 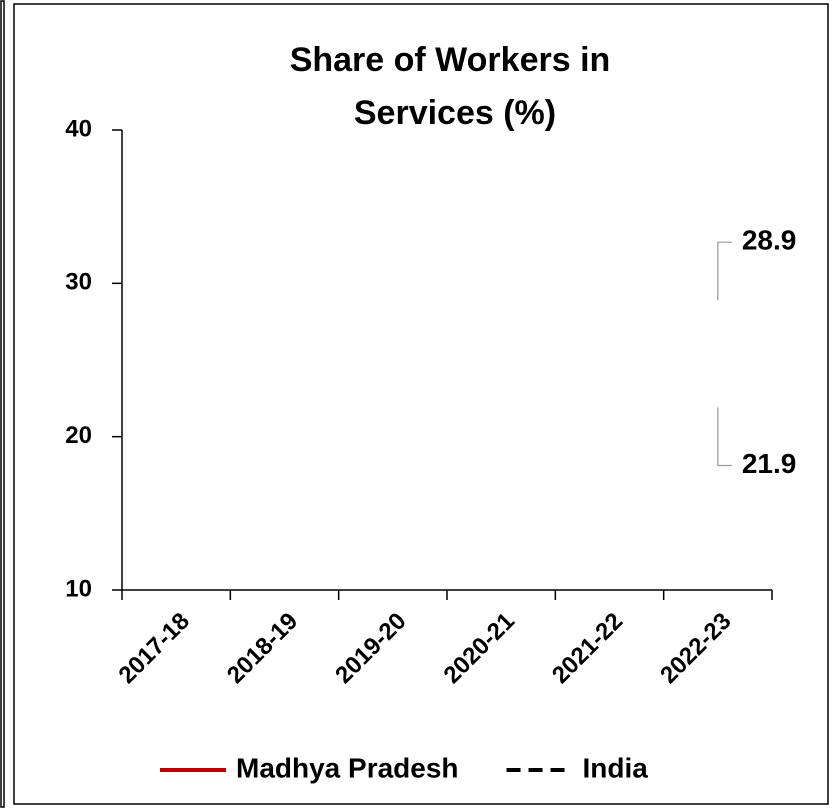 What do you see at coordinates (479, 648) in the screenshot?
I see `x-tick-label: 2020-21` at bounding box center [479, 648].